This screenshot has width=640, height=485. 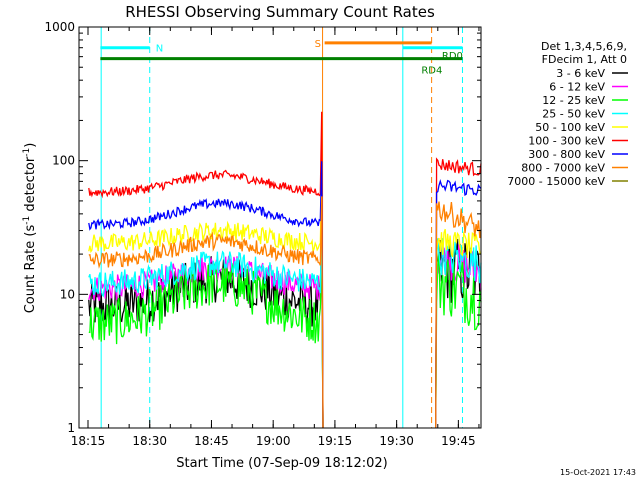 I want to click on y-axis-label-main: Count Rate (s, so click(x=30, y=269).